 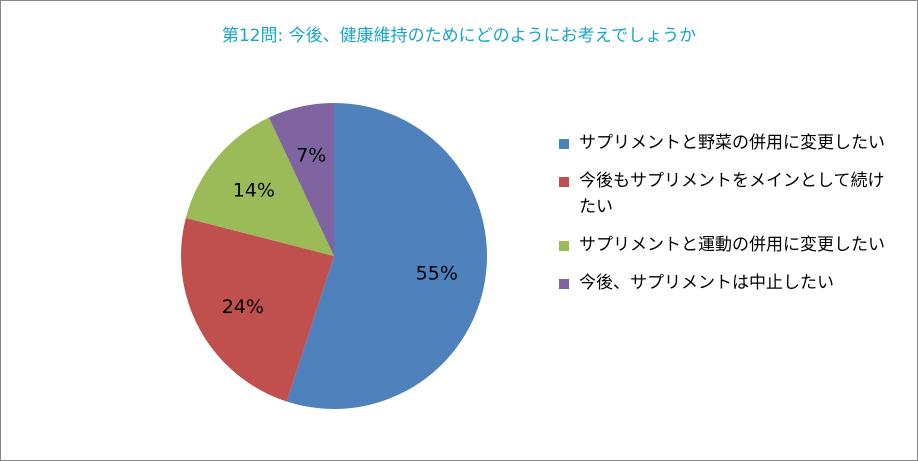 I want to click on slice-data-label: 7%, so click(x=311, y=155).